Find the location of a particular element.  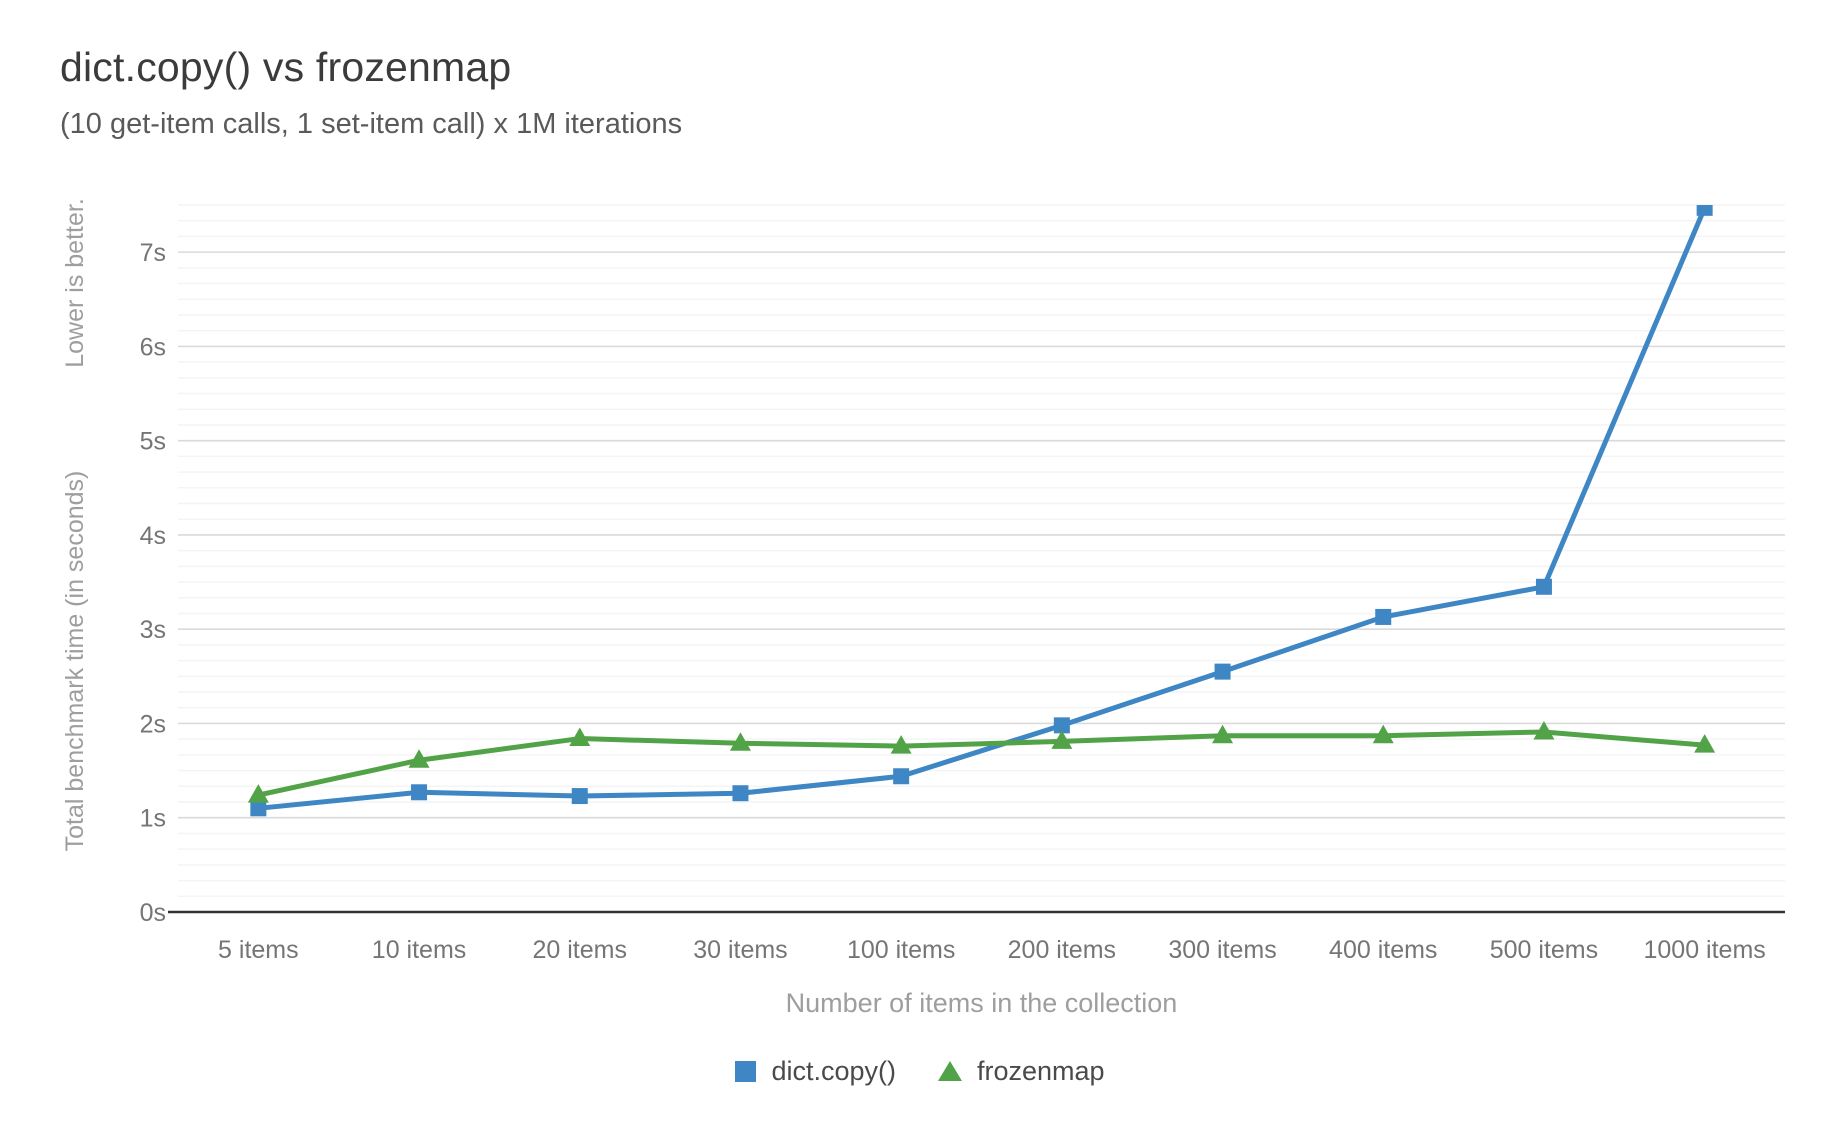

y-tick-label: 7s is located at coordinates (153, 253).